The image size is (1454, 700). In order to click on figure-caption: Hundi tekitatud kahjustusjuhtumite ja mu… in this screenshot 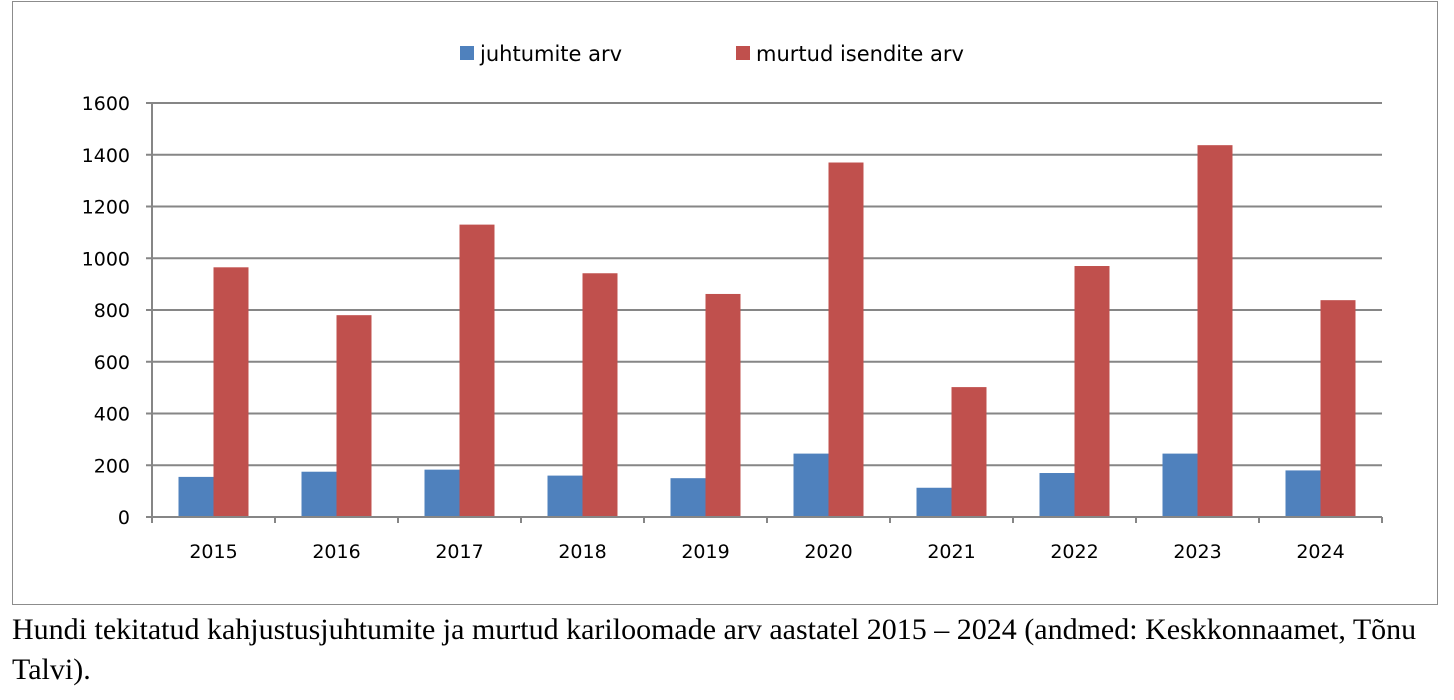, I will do `click(714, 649)`.